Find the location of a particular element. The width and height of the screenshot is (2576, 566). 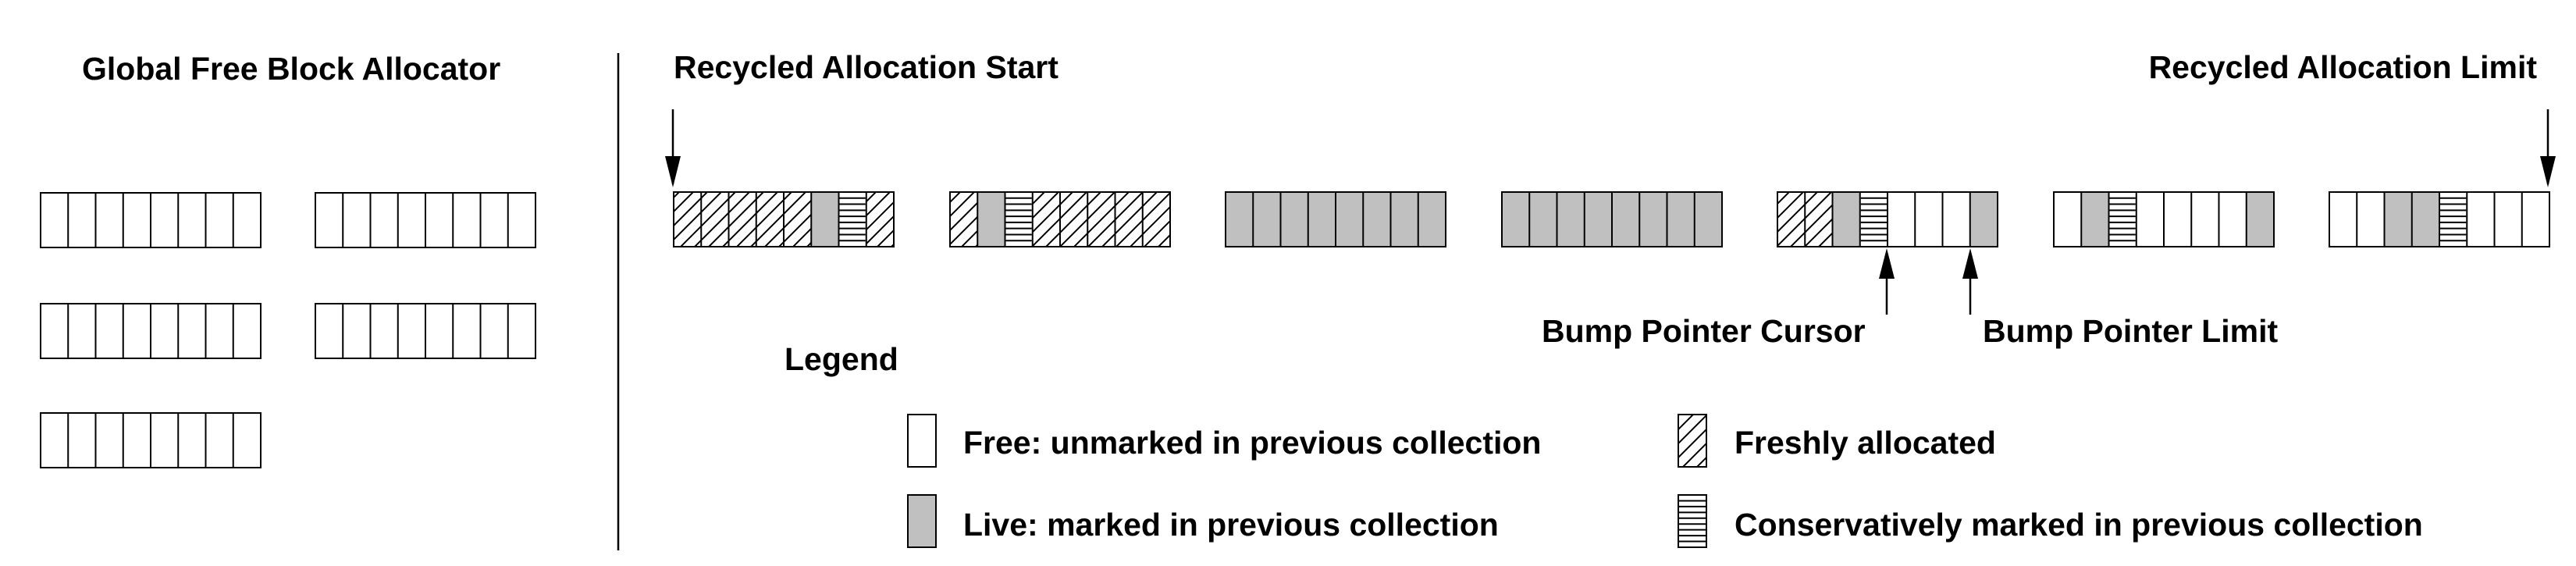

recycled-allocation-start-label: Recycled Allocation Start is located at coordinates (866, 67).